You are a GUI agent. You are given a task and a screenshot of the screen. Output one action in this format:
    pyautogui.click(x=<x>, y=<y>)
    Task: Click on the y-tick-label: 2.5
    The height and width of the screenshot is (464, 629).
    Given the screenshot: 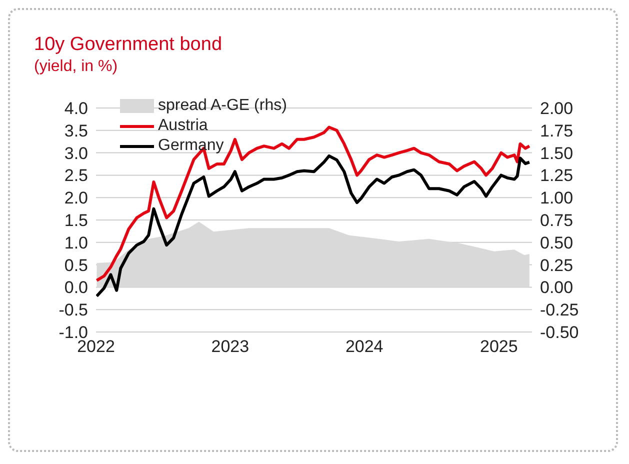 What is the action you would take?
    pyautogui.click(x=76, y=176)
    